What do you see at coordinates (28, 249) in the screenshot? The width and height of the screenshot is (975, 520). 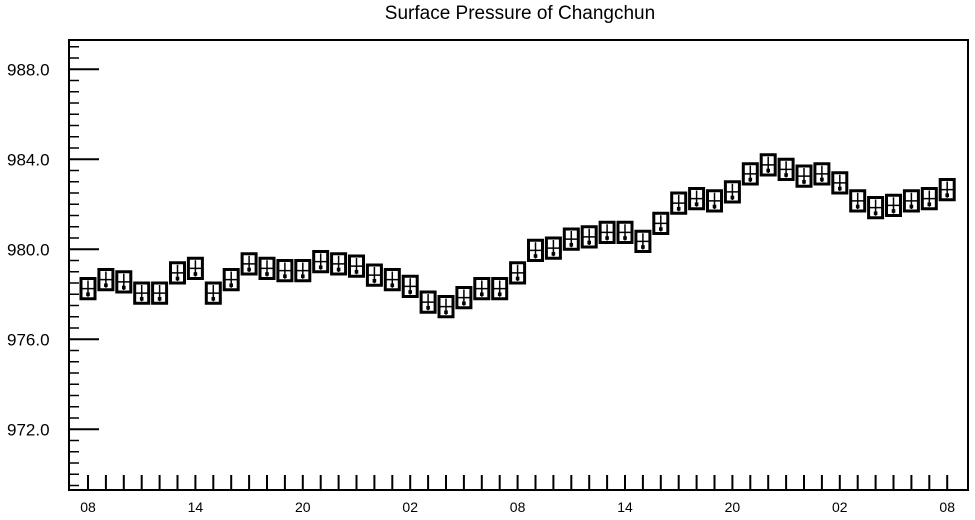 I see `y-tick-label: 980.0` at bounding box center [28, 249].